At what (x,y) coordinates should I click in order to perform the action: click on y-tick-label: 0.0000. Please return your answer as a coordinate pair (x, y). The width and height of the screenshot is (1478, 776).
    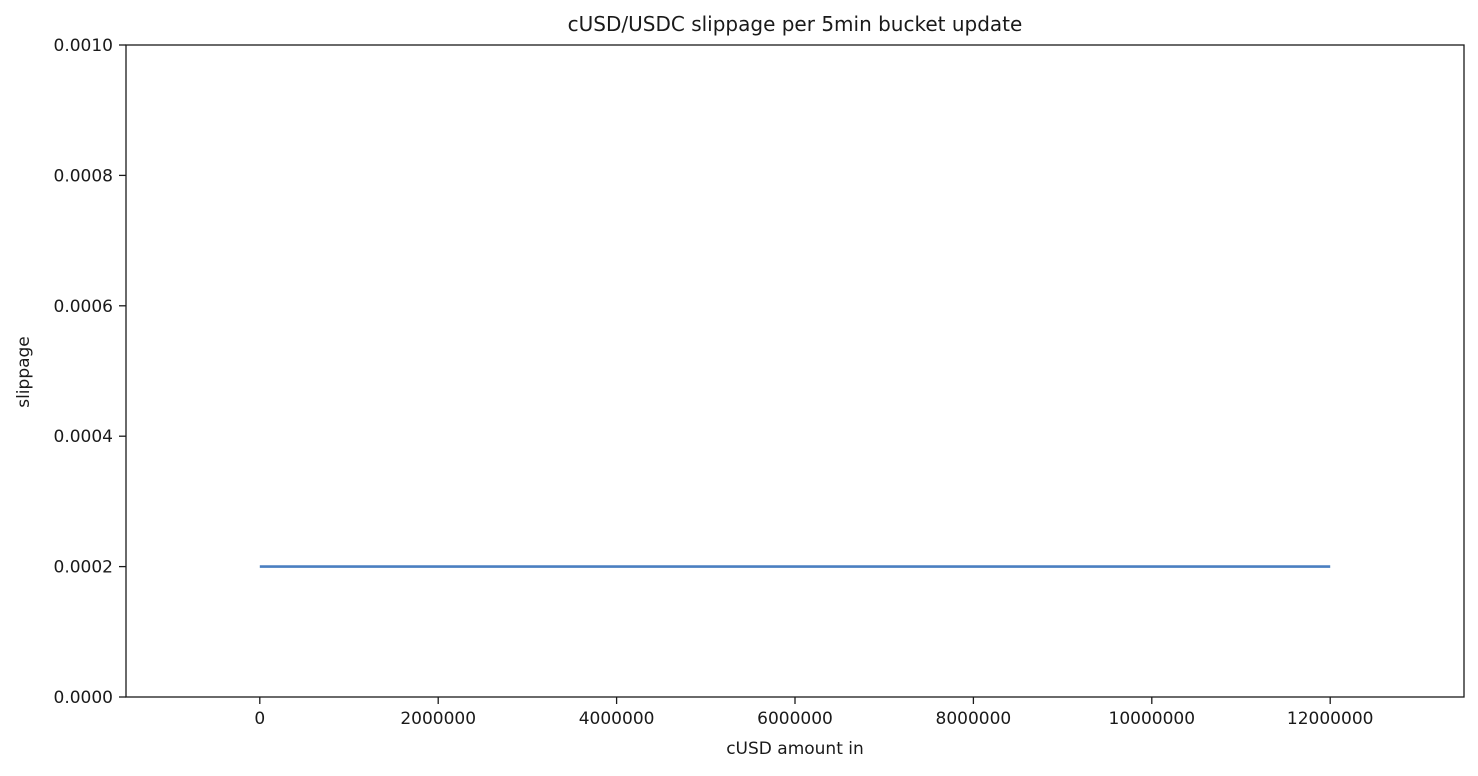
    Looking at the image, I should click on (83, 698).